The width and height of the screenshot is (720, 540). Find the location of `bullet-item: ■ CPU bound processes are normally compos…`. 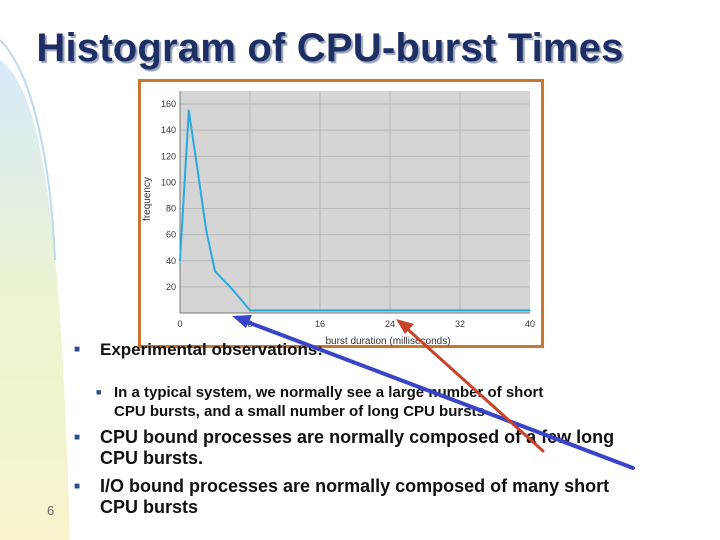

bullet-item: ■ CPU bound processes are normally compos… is located at coordinates (374, 447).